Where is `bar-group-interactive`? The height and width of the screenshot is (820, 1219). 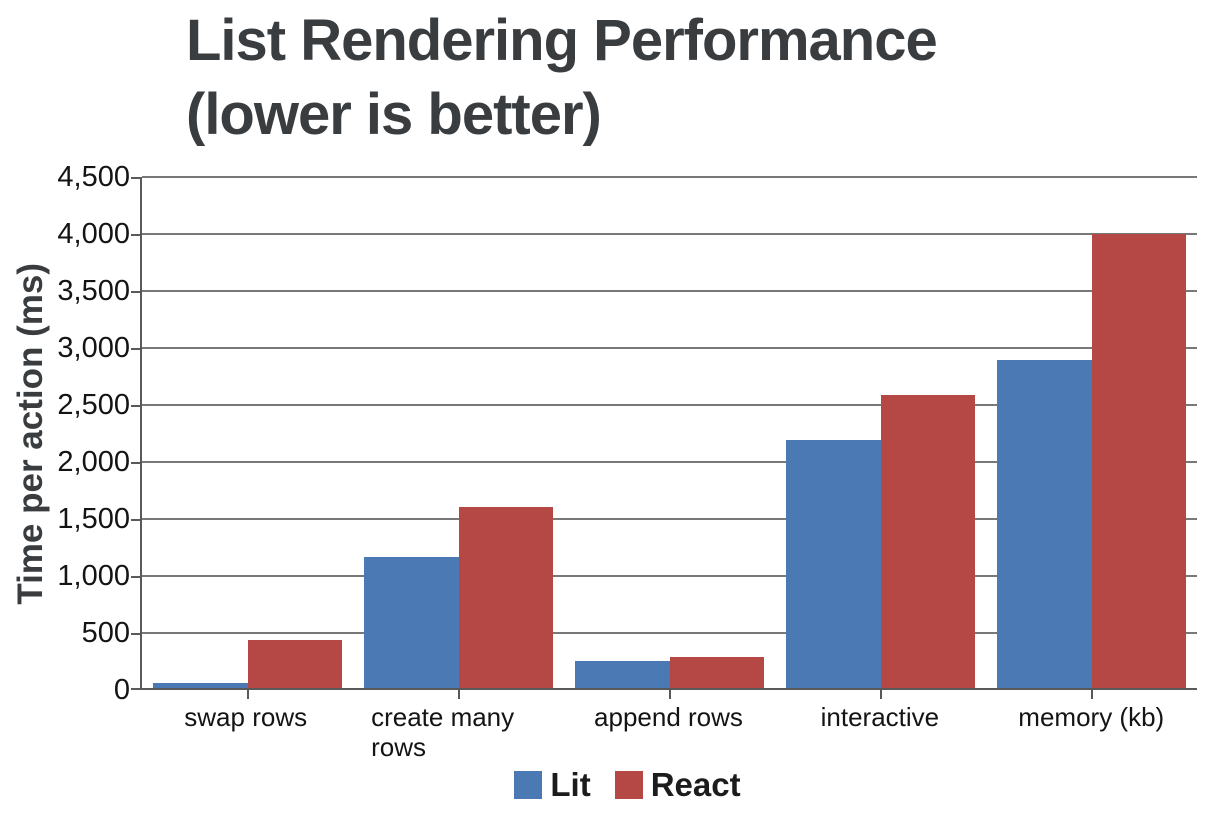 bar-group-interactive is located at coordinates (880, 432).